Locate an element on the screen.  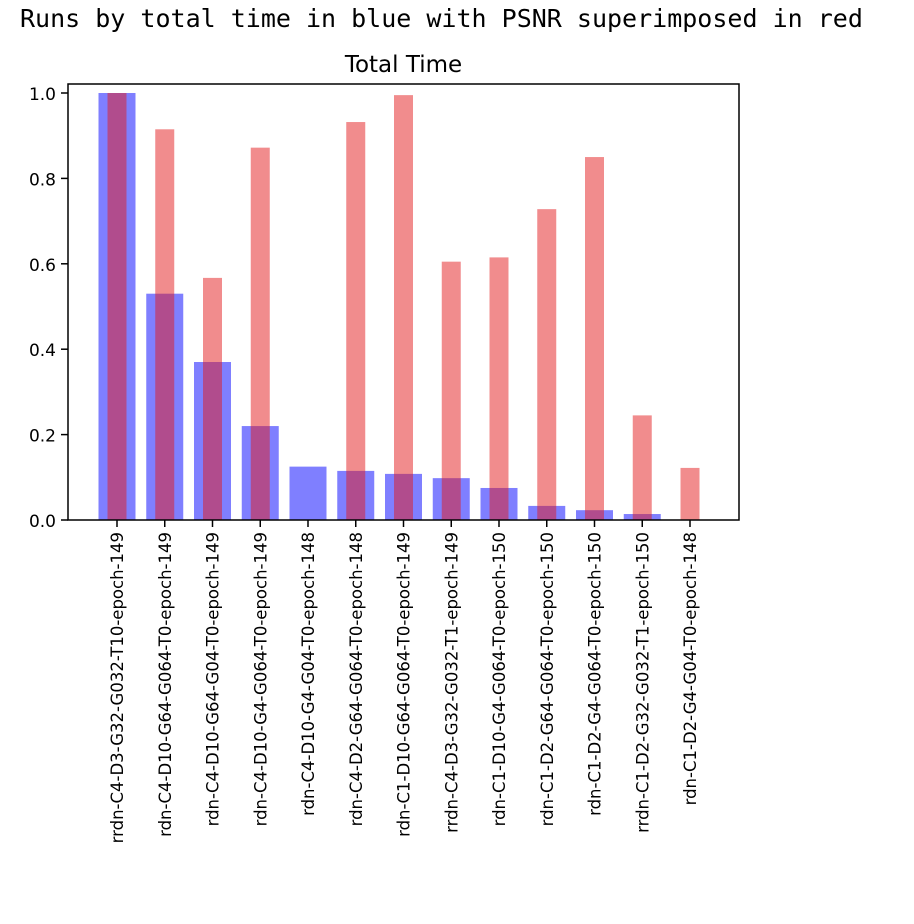
y-axis: 0.0 0.2 0.4 0.6 0.8 1.0 is located at coordinates (48, 308).